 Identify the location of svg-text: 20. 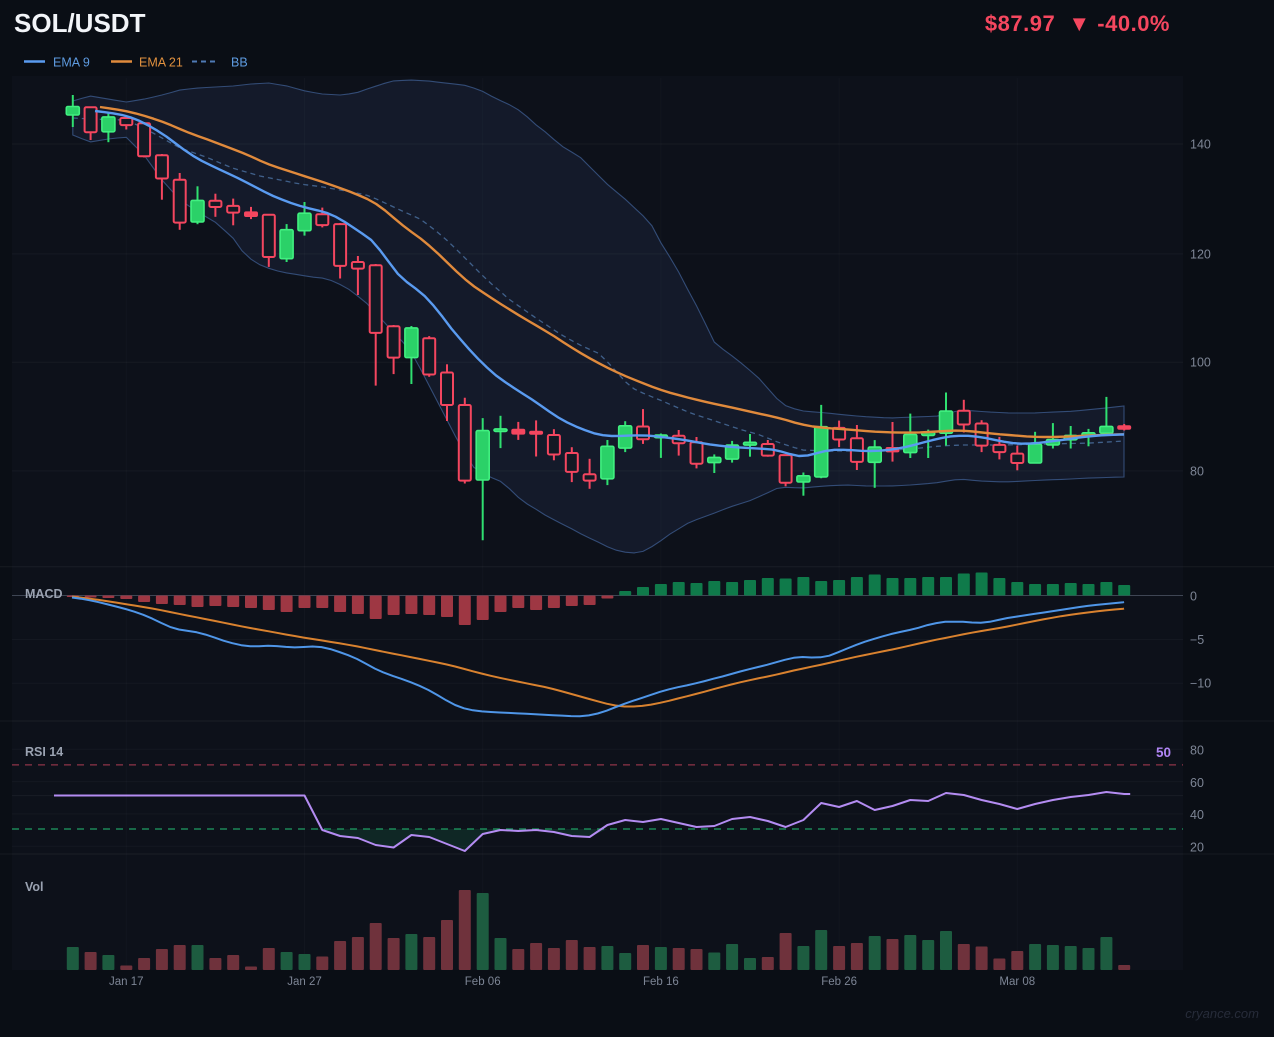
(1197, 847).